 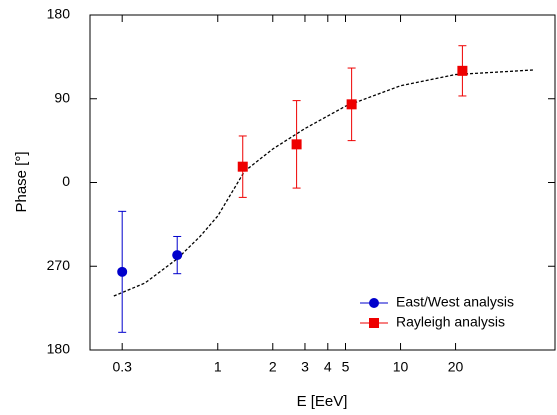 I want to click on x-tick-label: 20, so click(x=456, y=367).